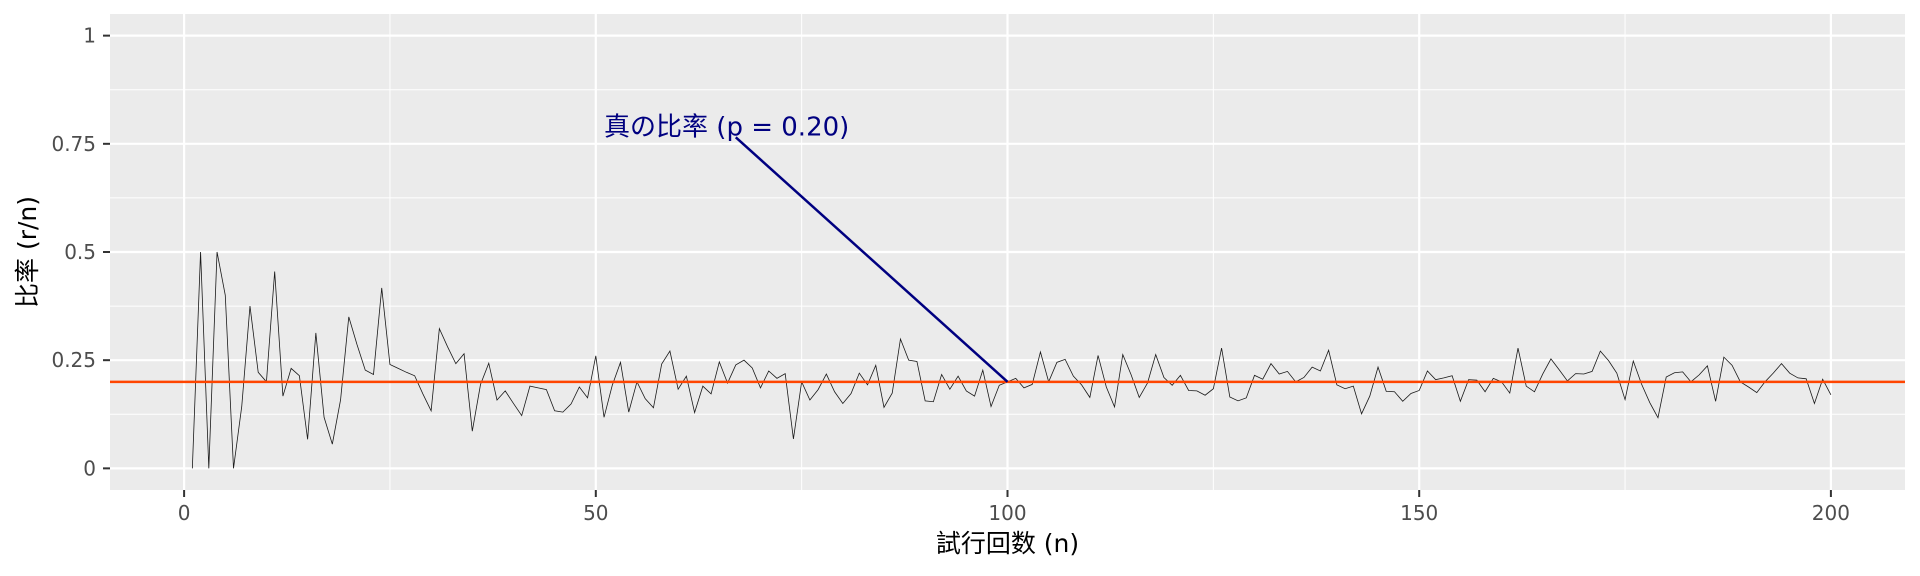 The width and height of the screenshot is (1920, 576). I want to click on x-tick-label: 200, so click(1831, 513).